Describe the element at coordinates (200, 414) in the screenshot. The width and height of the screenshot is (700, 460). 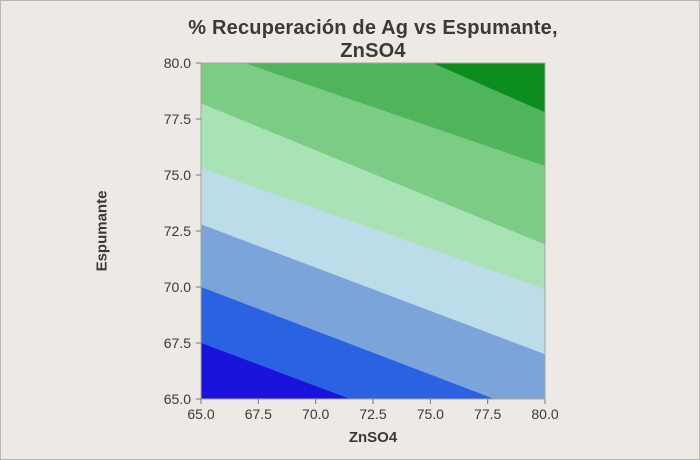
I see `x-tick-label: 65.0` at that location.